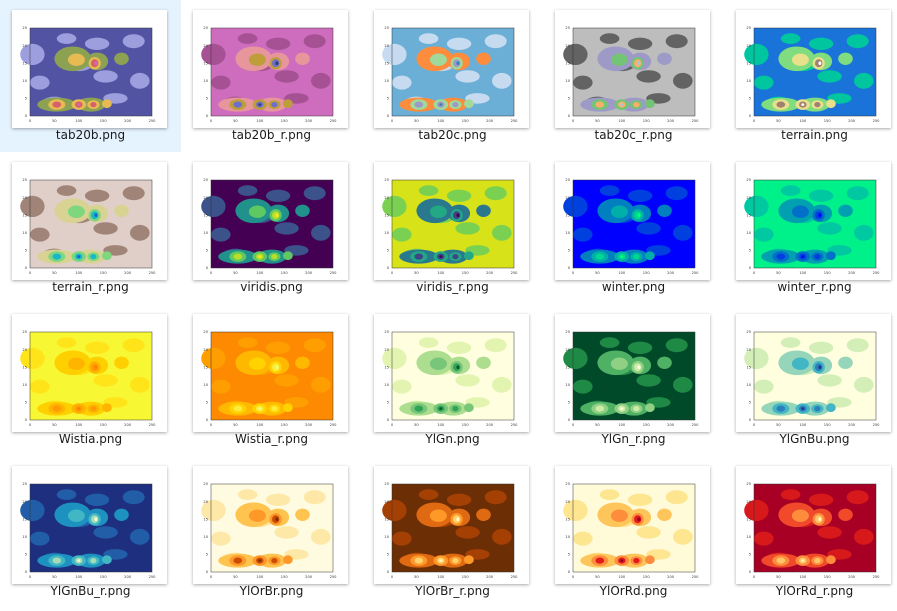 Image resolution: width=897 pixels, height=611 pixels. Describe the element at coordinates (271, 287) in the screenshot. I see `file-name-label: viridis.png` at that location.